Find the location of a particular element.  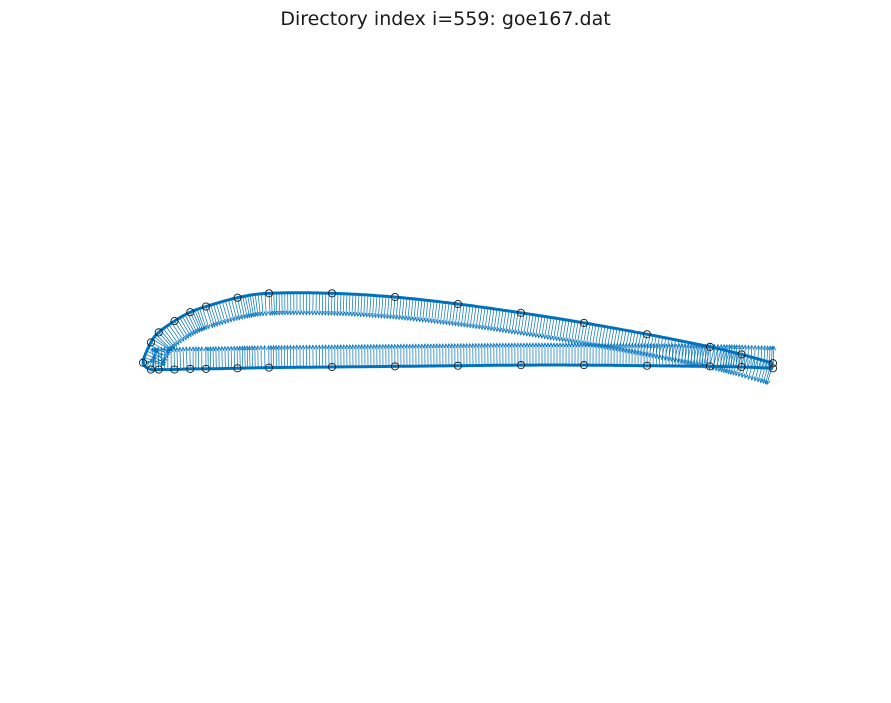

airfoil-outline is located at coordinates (457, 331).